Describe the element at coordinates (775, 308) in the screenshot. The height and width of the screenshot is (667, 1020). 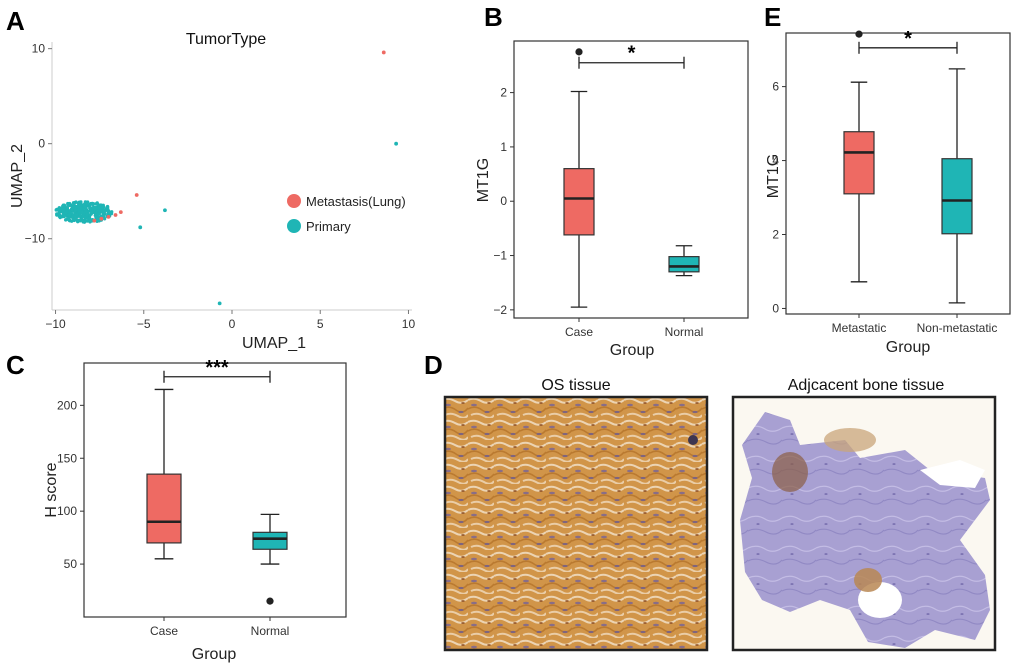
I see `panel-e-y-tick-label: 0` at that location.